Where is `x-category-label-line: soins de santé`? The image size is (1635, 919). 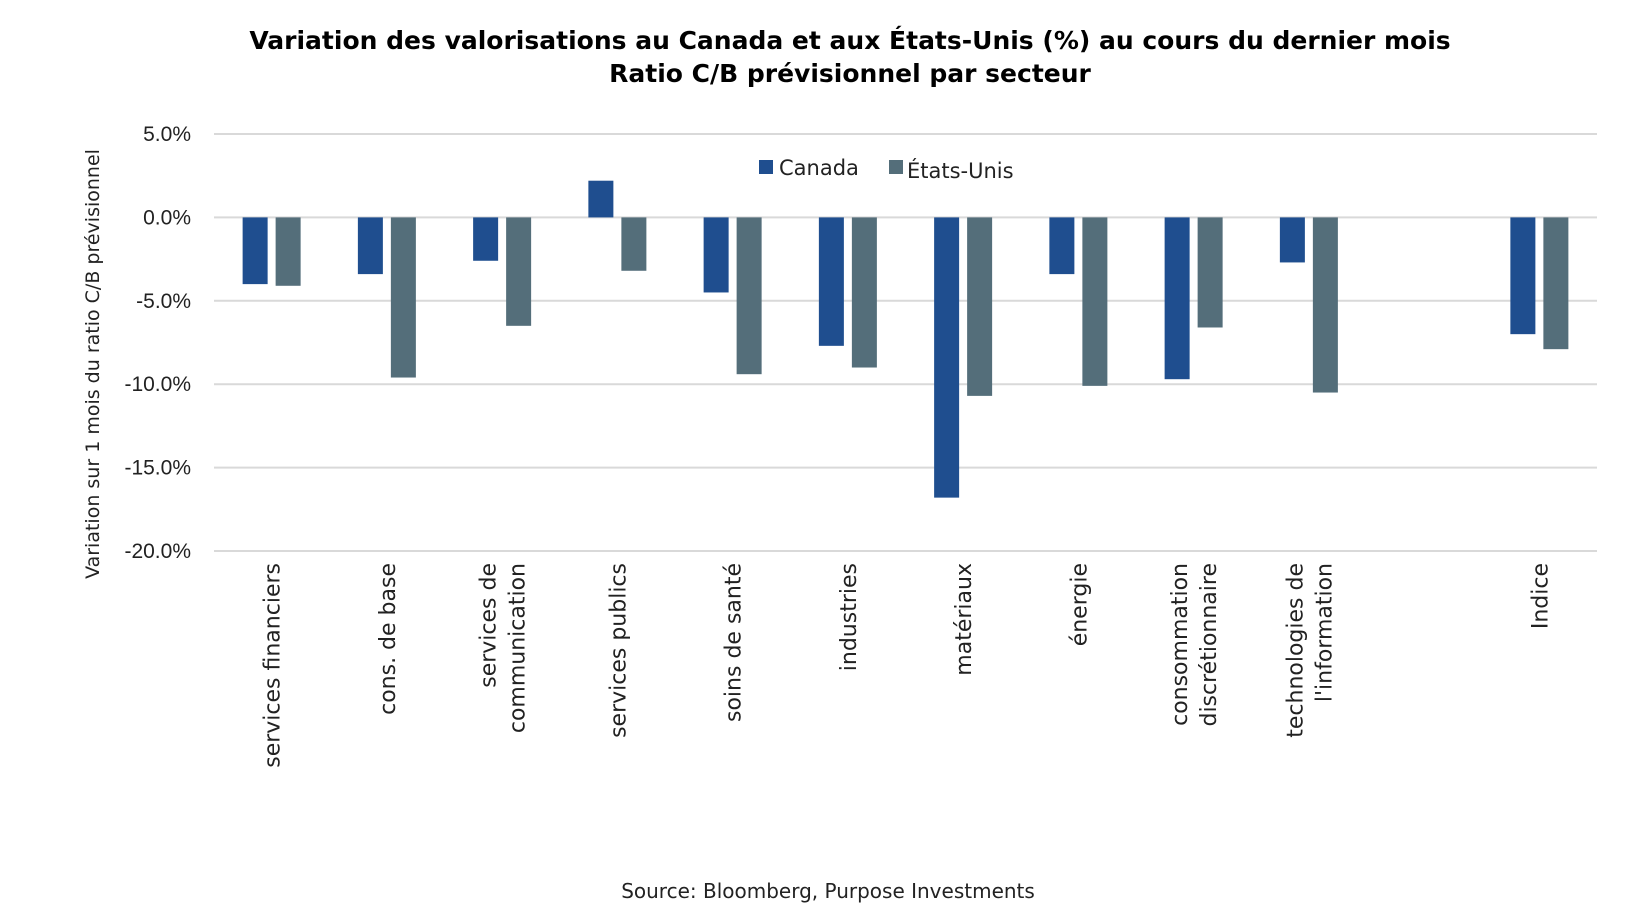
x-category-label-line: soins de santé is located at coordinates (734, 642).